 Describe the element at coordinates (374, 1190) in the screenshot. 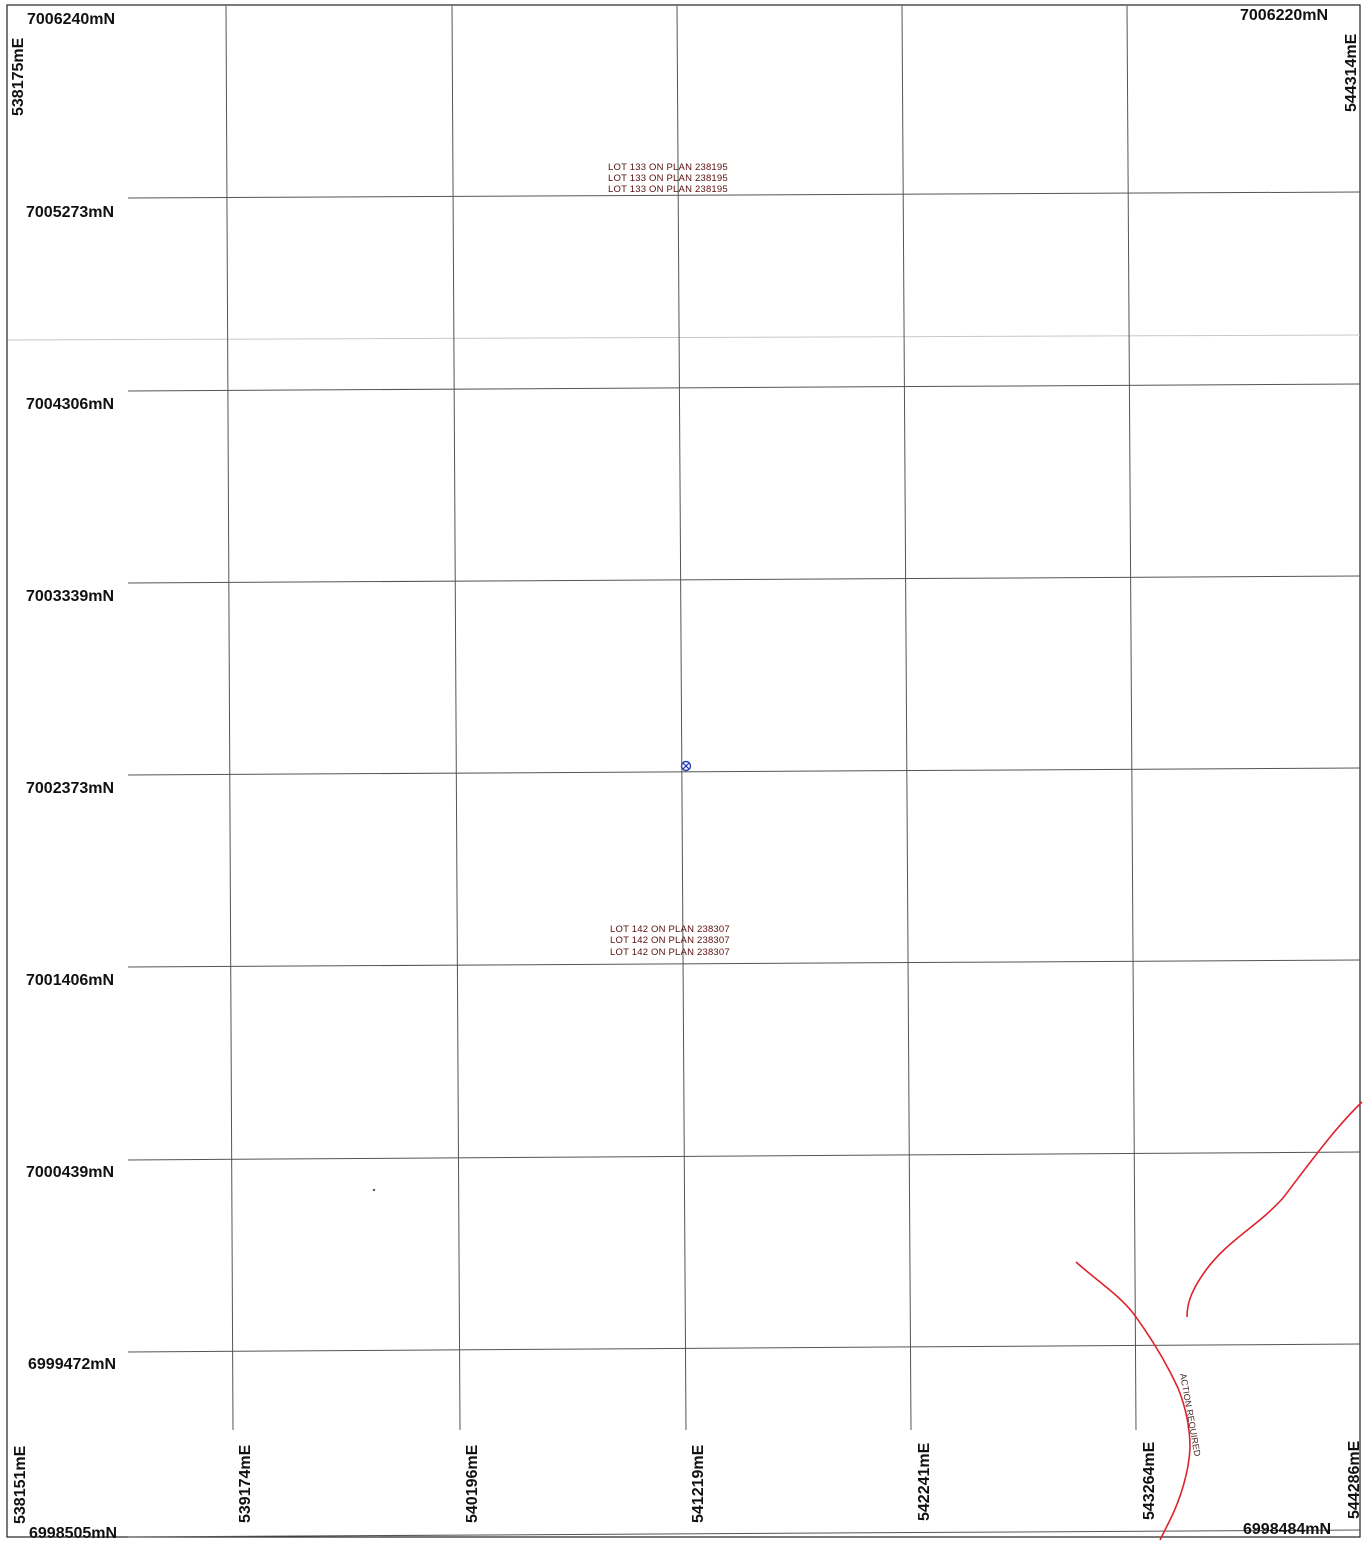

I see `stray-dot` at that location.